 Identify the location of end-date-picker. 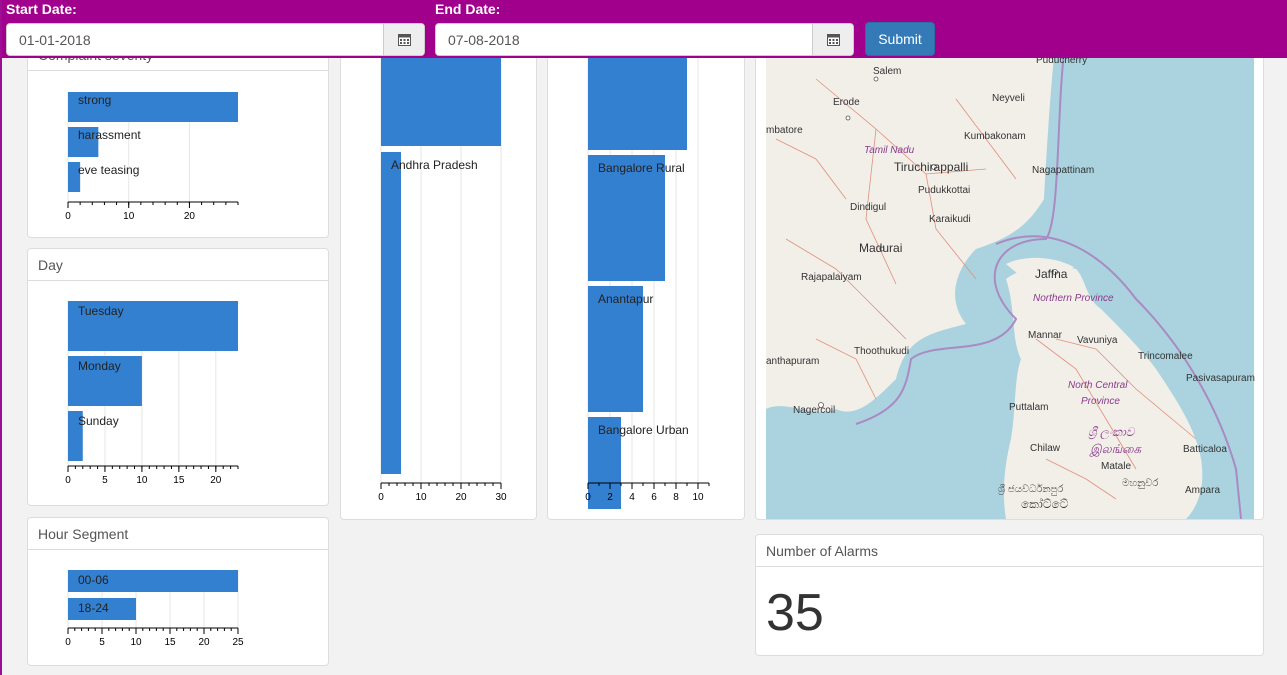
(644, 39).